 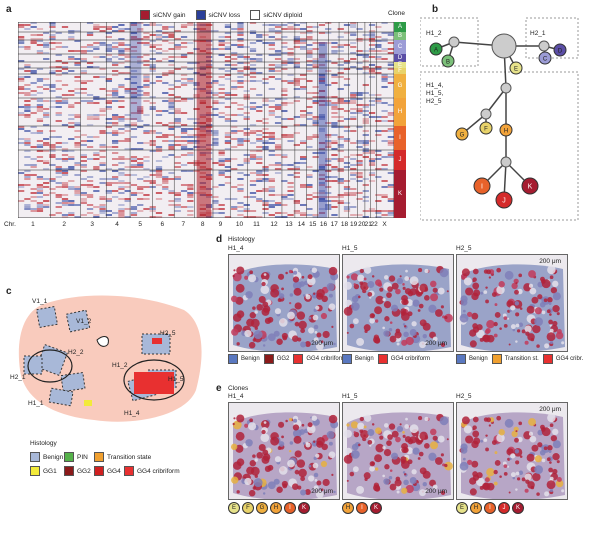 I want to click on chr-label-22: 22, so click(x=374, y=224).